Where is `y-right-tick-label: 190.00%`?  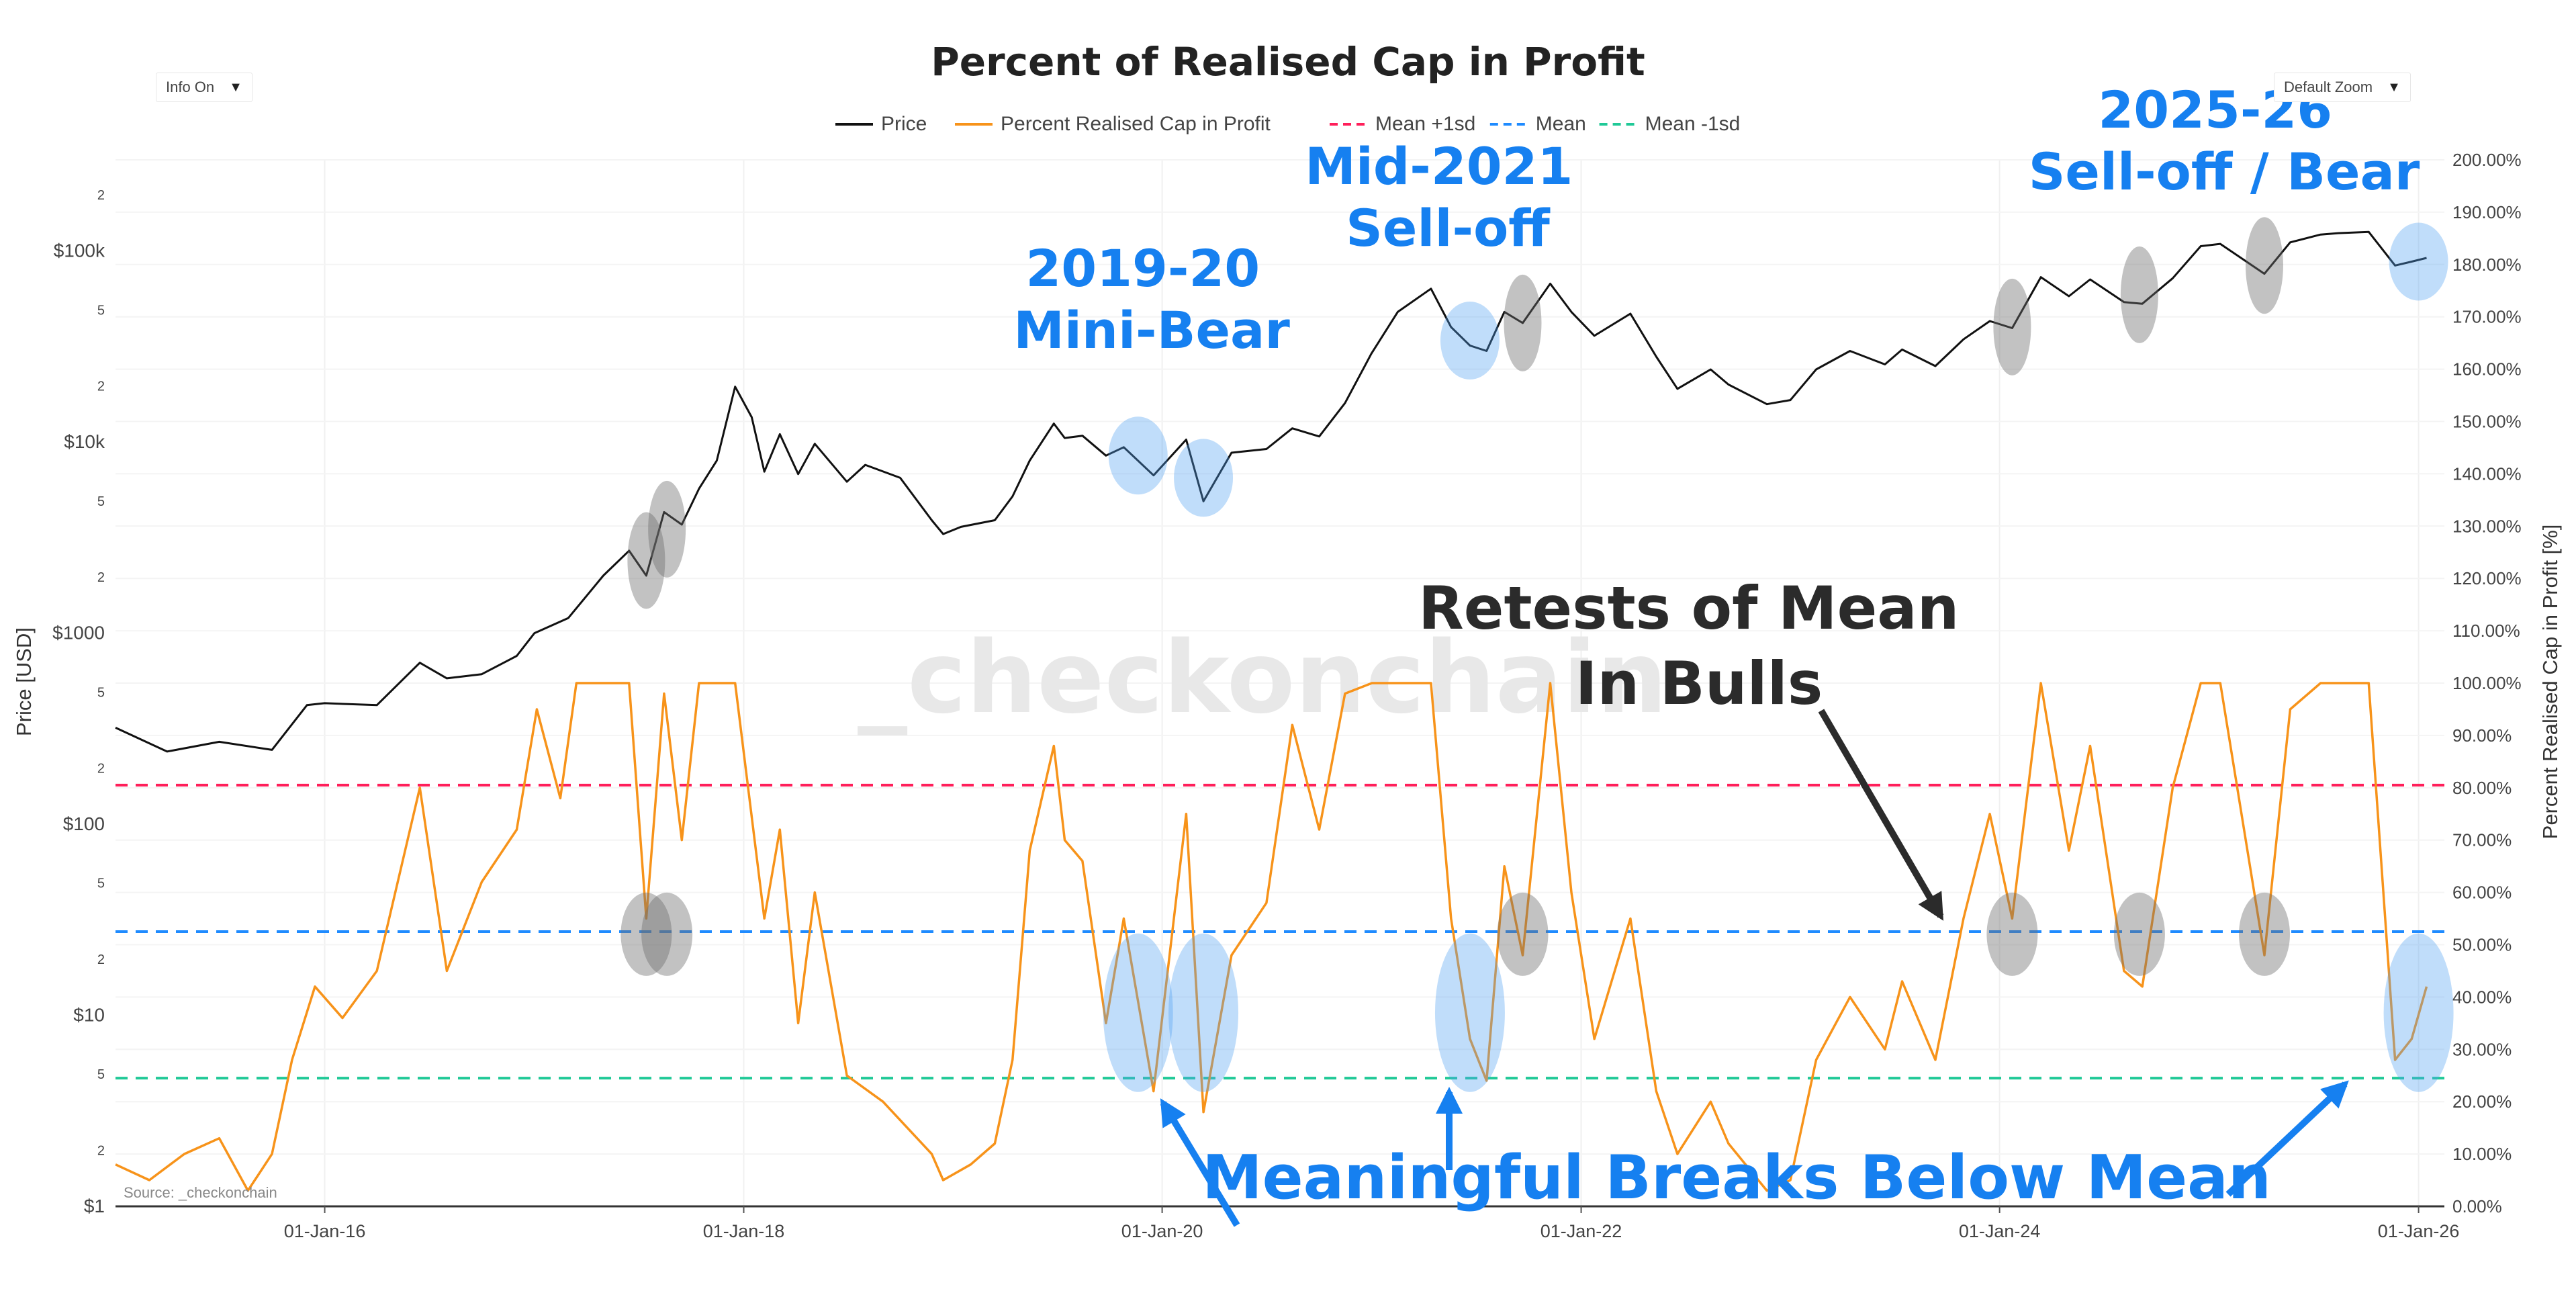
y-right-tick-label: 190.00% is located at coordinates (2487, 212).